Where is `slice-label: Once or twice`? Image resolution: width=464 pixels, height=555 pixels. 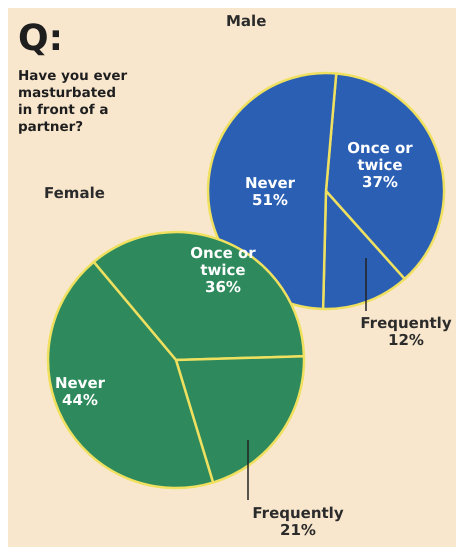 slice-label: Once or twice is located at coordinates (380, 156).